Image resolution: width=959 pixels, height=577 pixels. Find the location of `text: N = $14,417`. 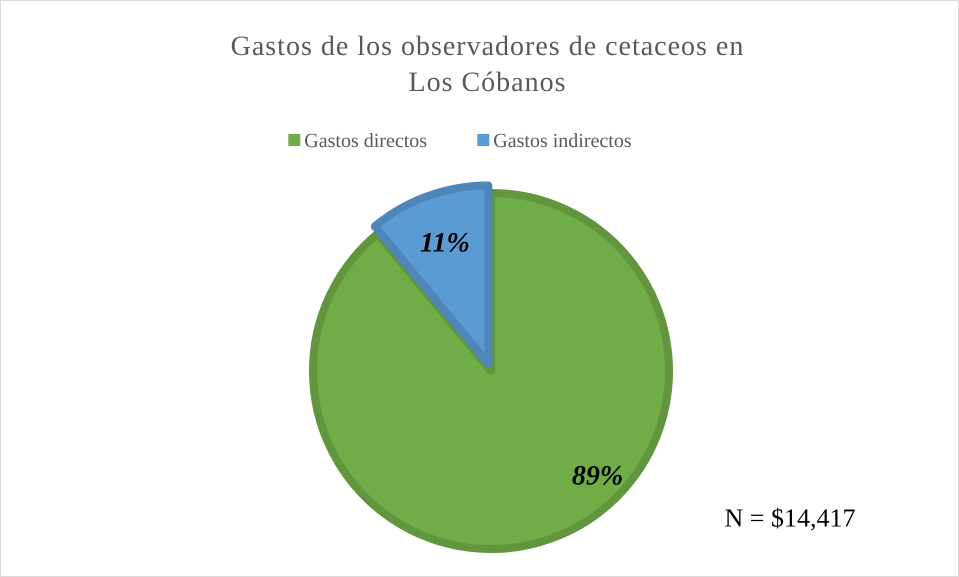

text: N = $14,417 is located at coordinates (790, 518).